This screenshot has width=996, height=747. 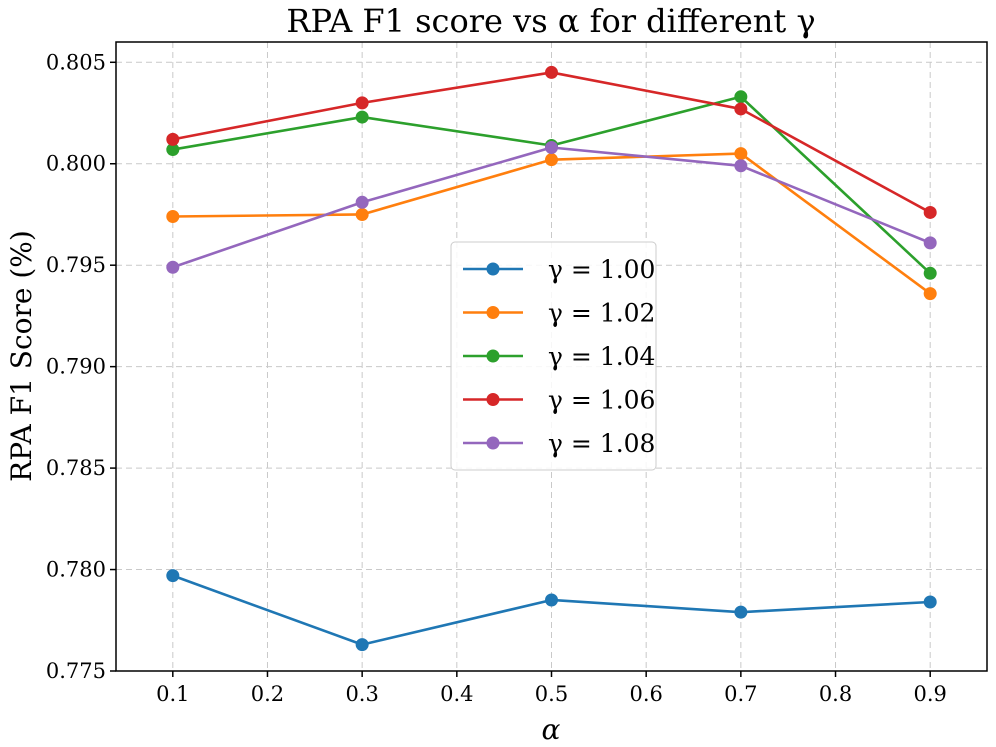 What do you see at coordinates (551, 694) in the screenshot?
I see `x-tick-label: 0.5` at bounding box center [551, 694].